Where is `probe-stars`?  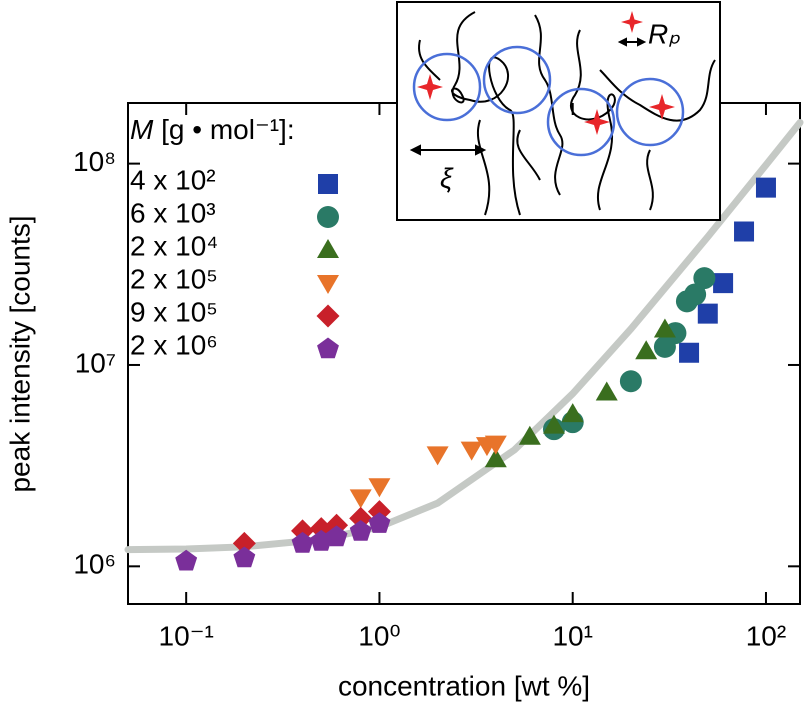 probe-stars is located at coordinates (546, 73).